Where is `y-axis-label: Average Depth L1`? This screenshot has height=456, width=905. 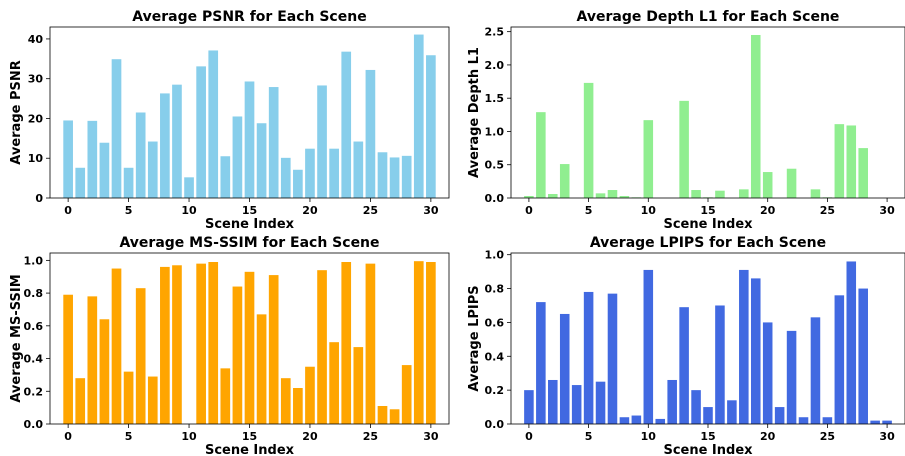
y-axis-label: Average Depth L1 is located at coordinates (474, 112).